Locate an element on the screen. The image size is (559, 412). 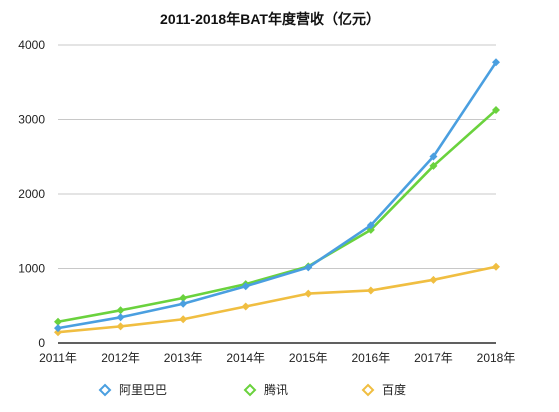
legend-item: 阿里巴巴 is located at coordinates (132, 390).